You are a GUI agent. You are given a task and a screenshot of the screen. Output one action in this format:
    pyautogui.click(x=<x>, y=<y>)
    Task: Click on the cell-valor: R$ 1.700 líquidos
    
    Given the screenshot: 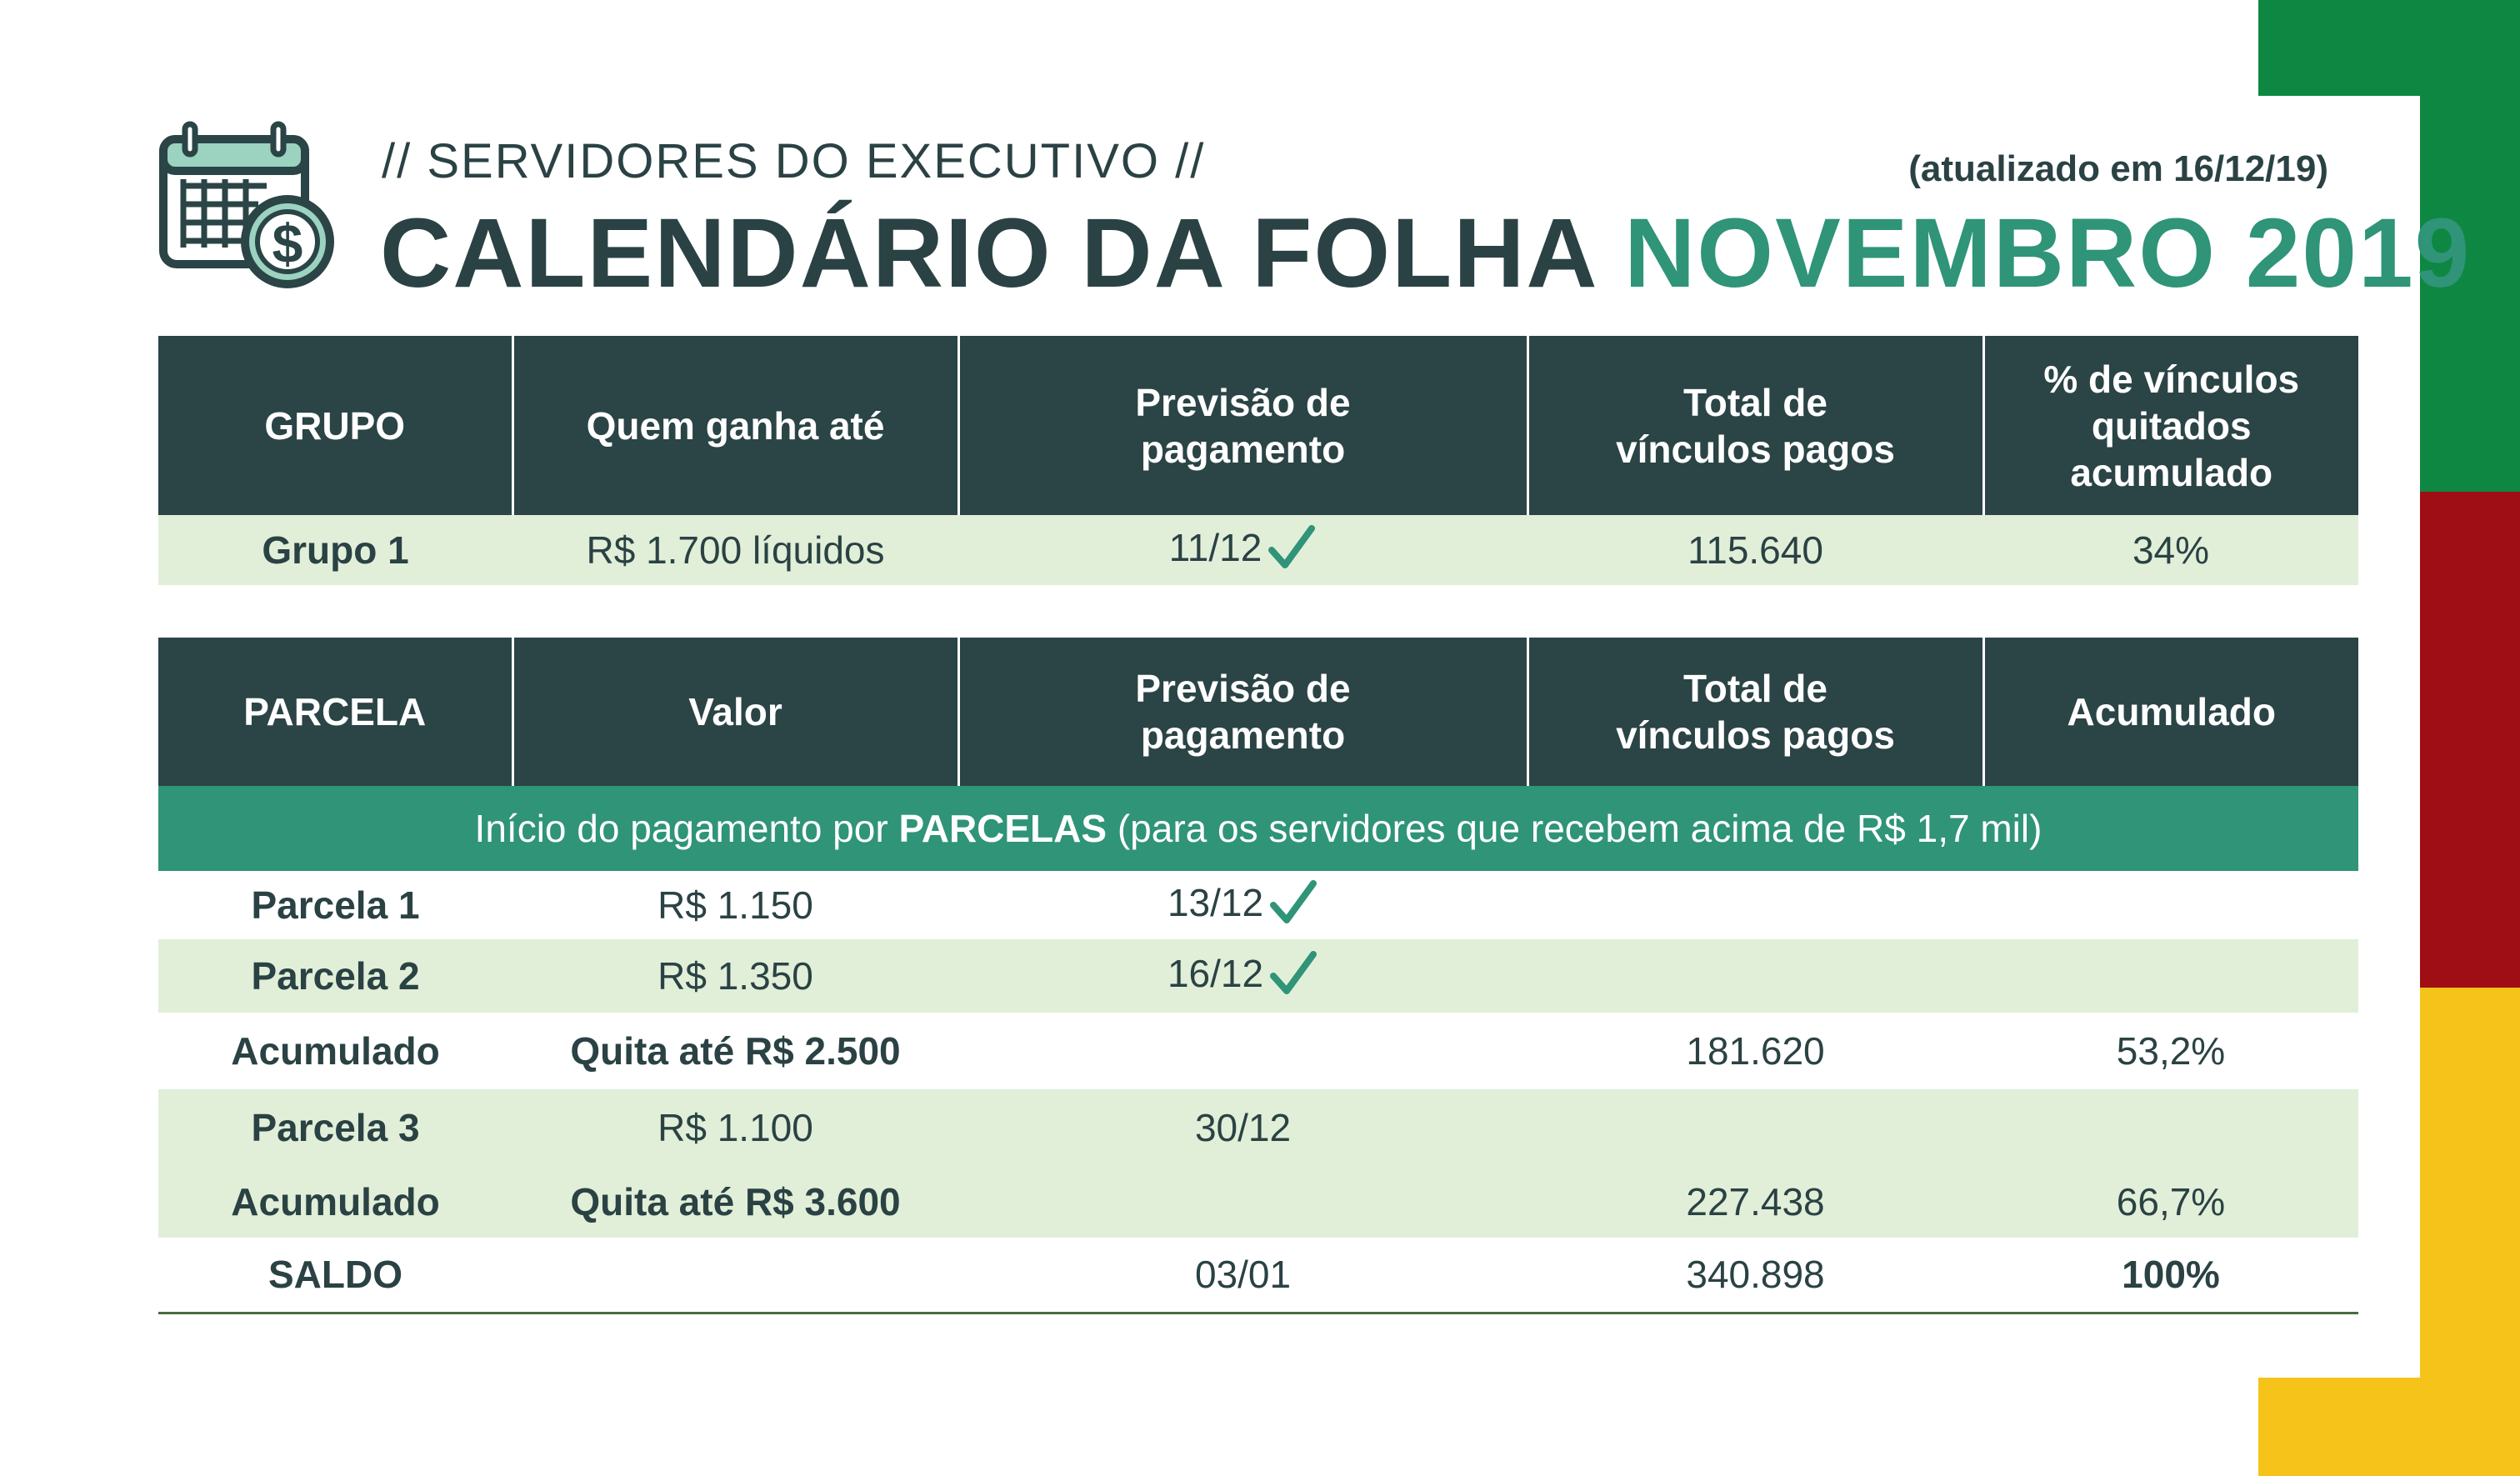 What is the action you would take?
    pyautogui.click(x=735, y=550)
    